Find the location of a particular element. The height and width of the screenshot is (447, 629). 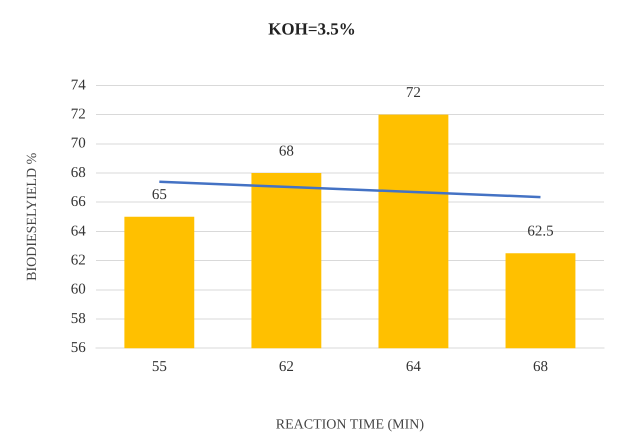

y-tick-label: 68 is located at coordinates (78, 172).